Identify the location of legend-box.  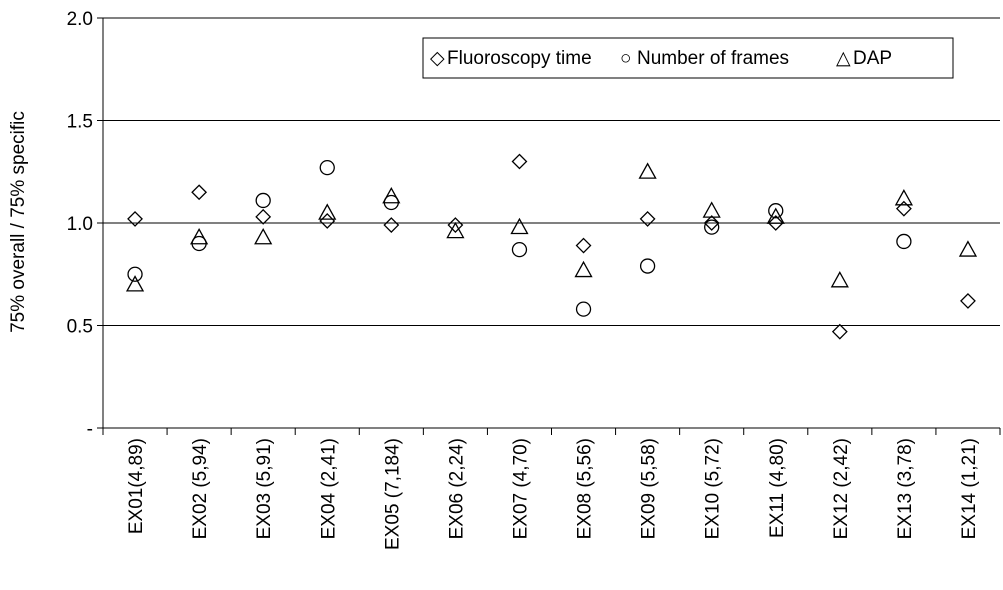
(688, 58).